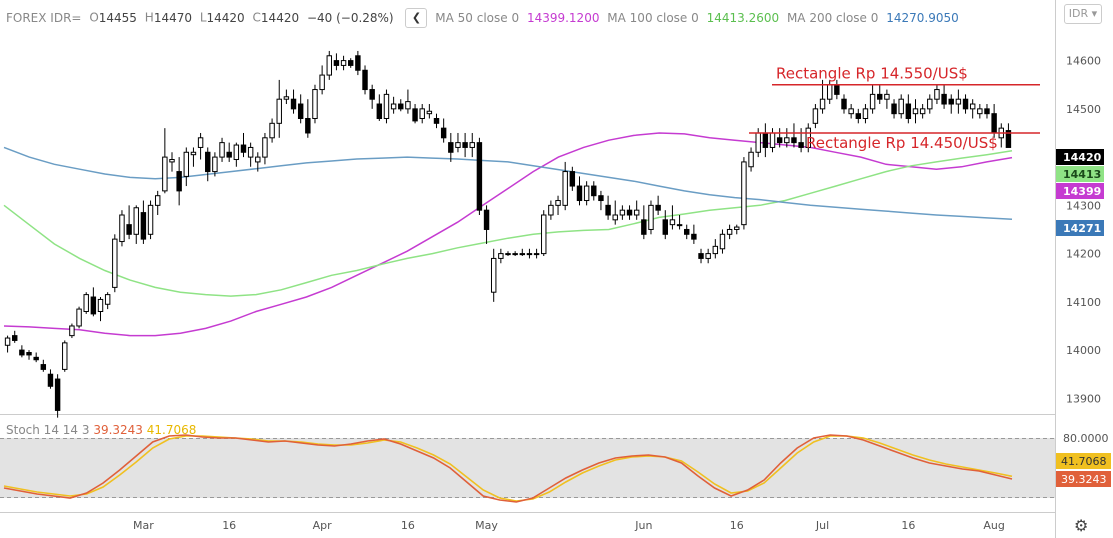  I want to click on currency-button: IDR ▾, so click(1083, 14).